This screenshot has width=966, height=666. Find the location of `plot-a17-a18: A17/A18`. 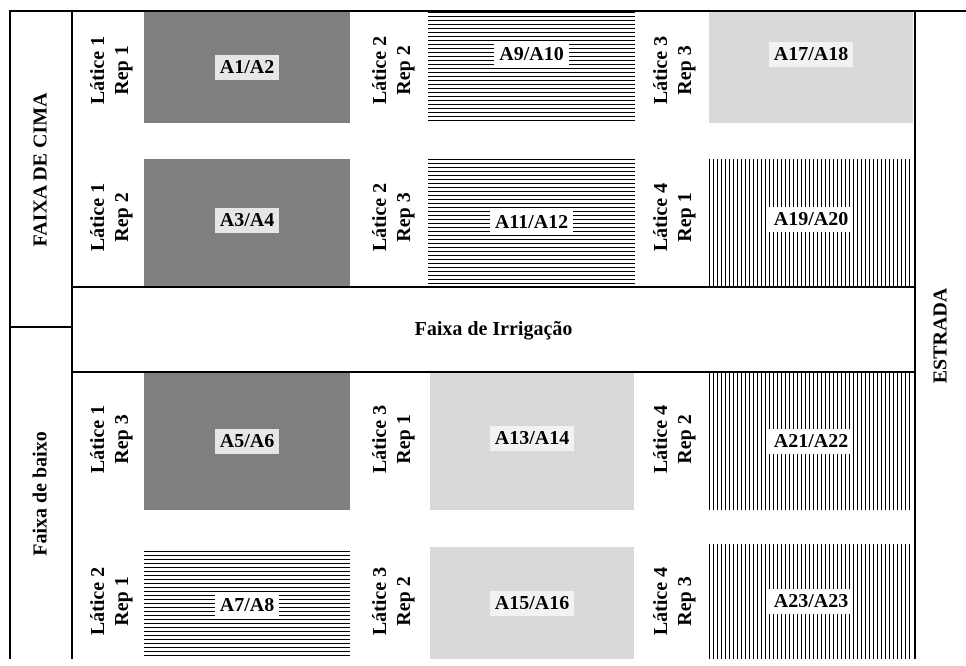

plot-a17-a18: A17/A18 is located at coordinates (811, 67).